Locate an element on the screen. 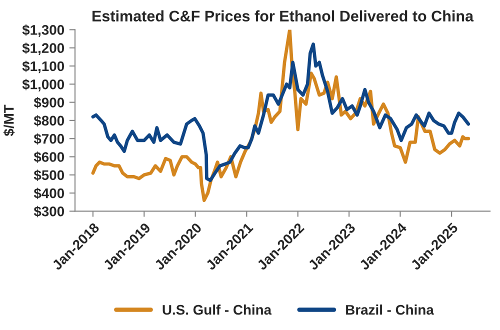 The width and height of the screenshot is (500, 330). y-tick-label: $300 is located at coordinates (49, 212).